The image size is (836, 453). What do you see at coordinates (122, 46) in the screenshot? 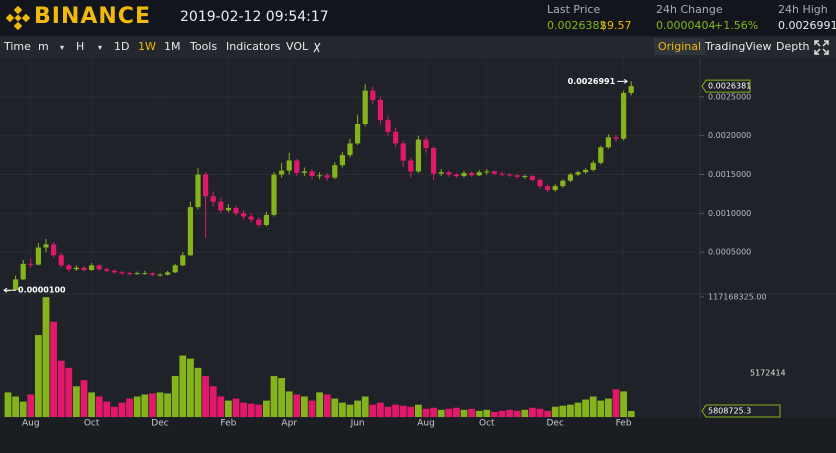
I see `toolbar-button: 1D` at bounding box center [122, 46].